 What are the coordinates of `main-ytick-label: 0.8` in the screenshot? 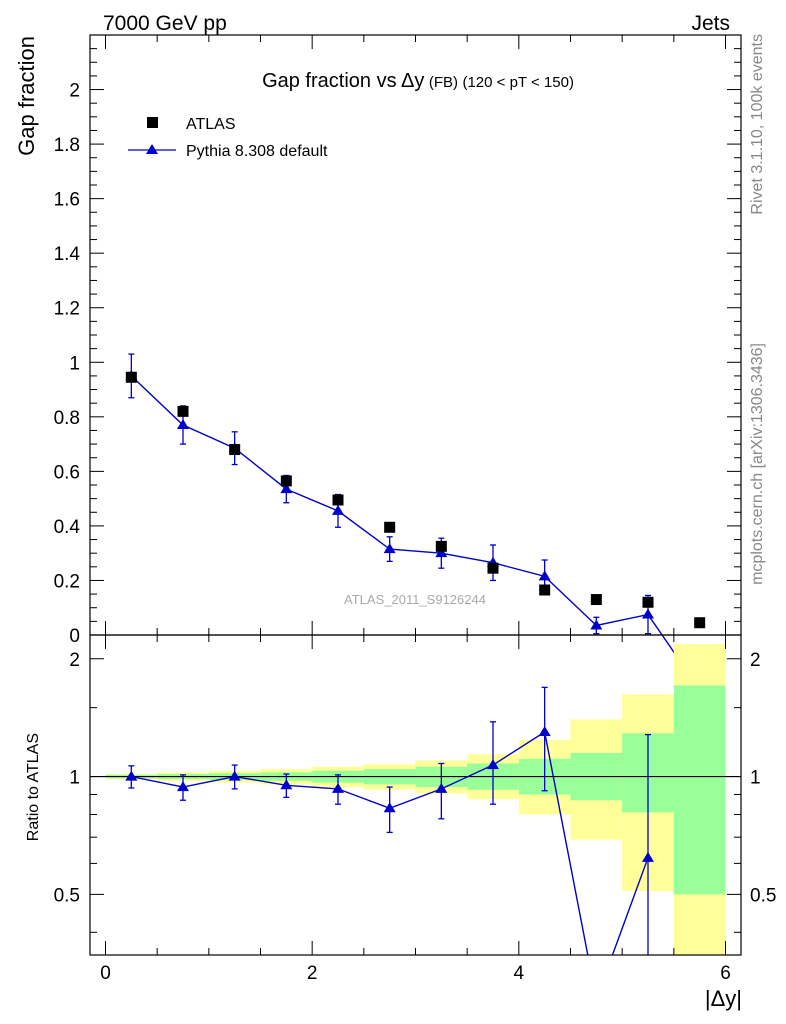 It's located at (67, 418).